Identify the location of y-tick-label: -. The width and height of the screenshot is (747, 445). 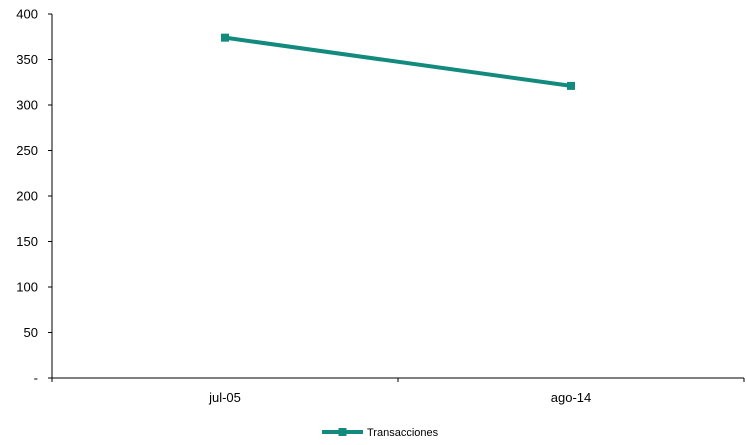
(36, 378).